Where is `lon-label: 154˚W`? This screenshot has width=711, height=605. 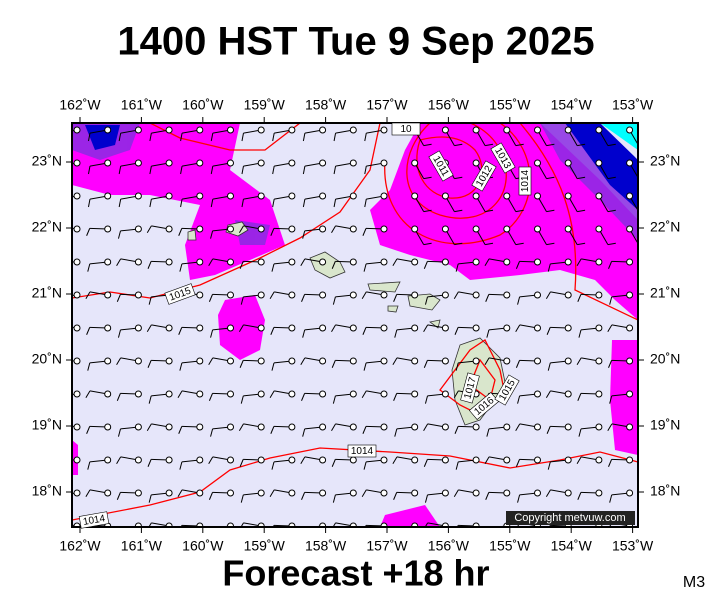
lon-label: 154˚W is located at coordinates (572, 105).